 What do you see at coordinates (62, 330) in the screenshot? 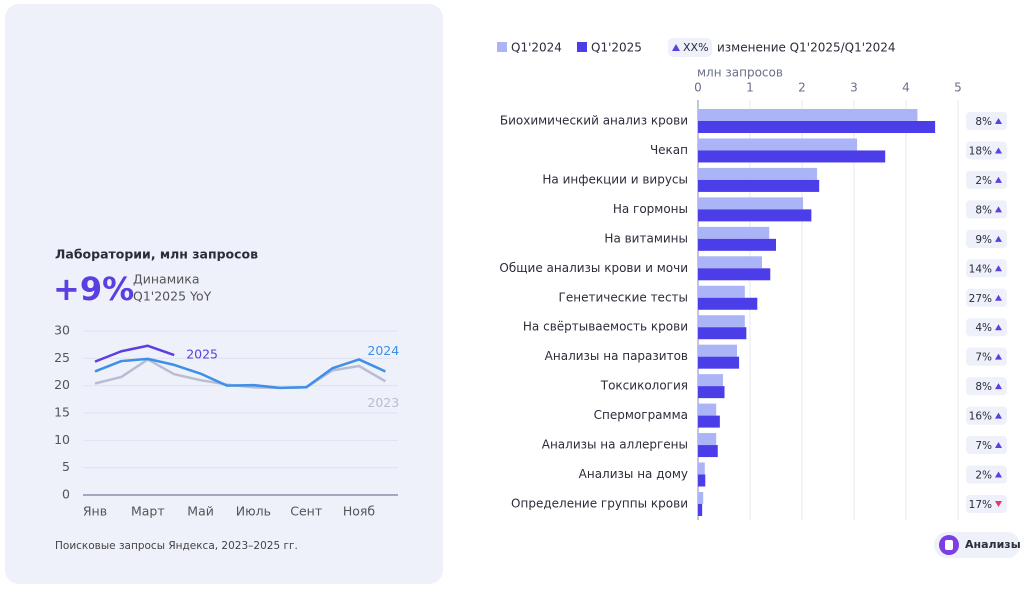
I see `y-tick-label: 30` at bounding box center [62, 330].